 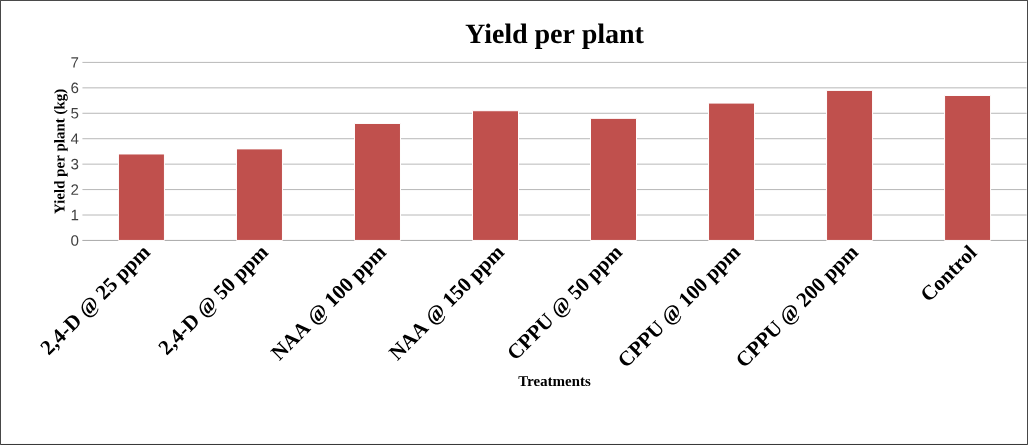 I want to click on x-axis-title: Treatments, so click(x=554, y=381).